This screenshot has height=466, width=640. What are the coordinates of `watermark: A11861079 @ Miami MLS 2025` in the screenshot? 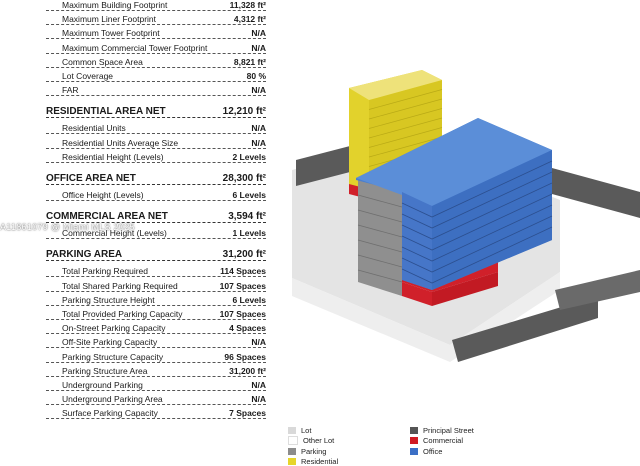 It's located at (67, 227).